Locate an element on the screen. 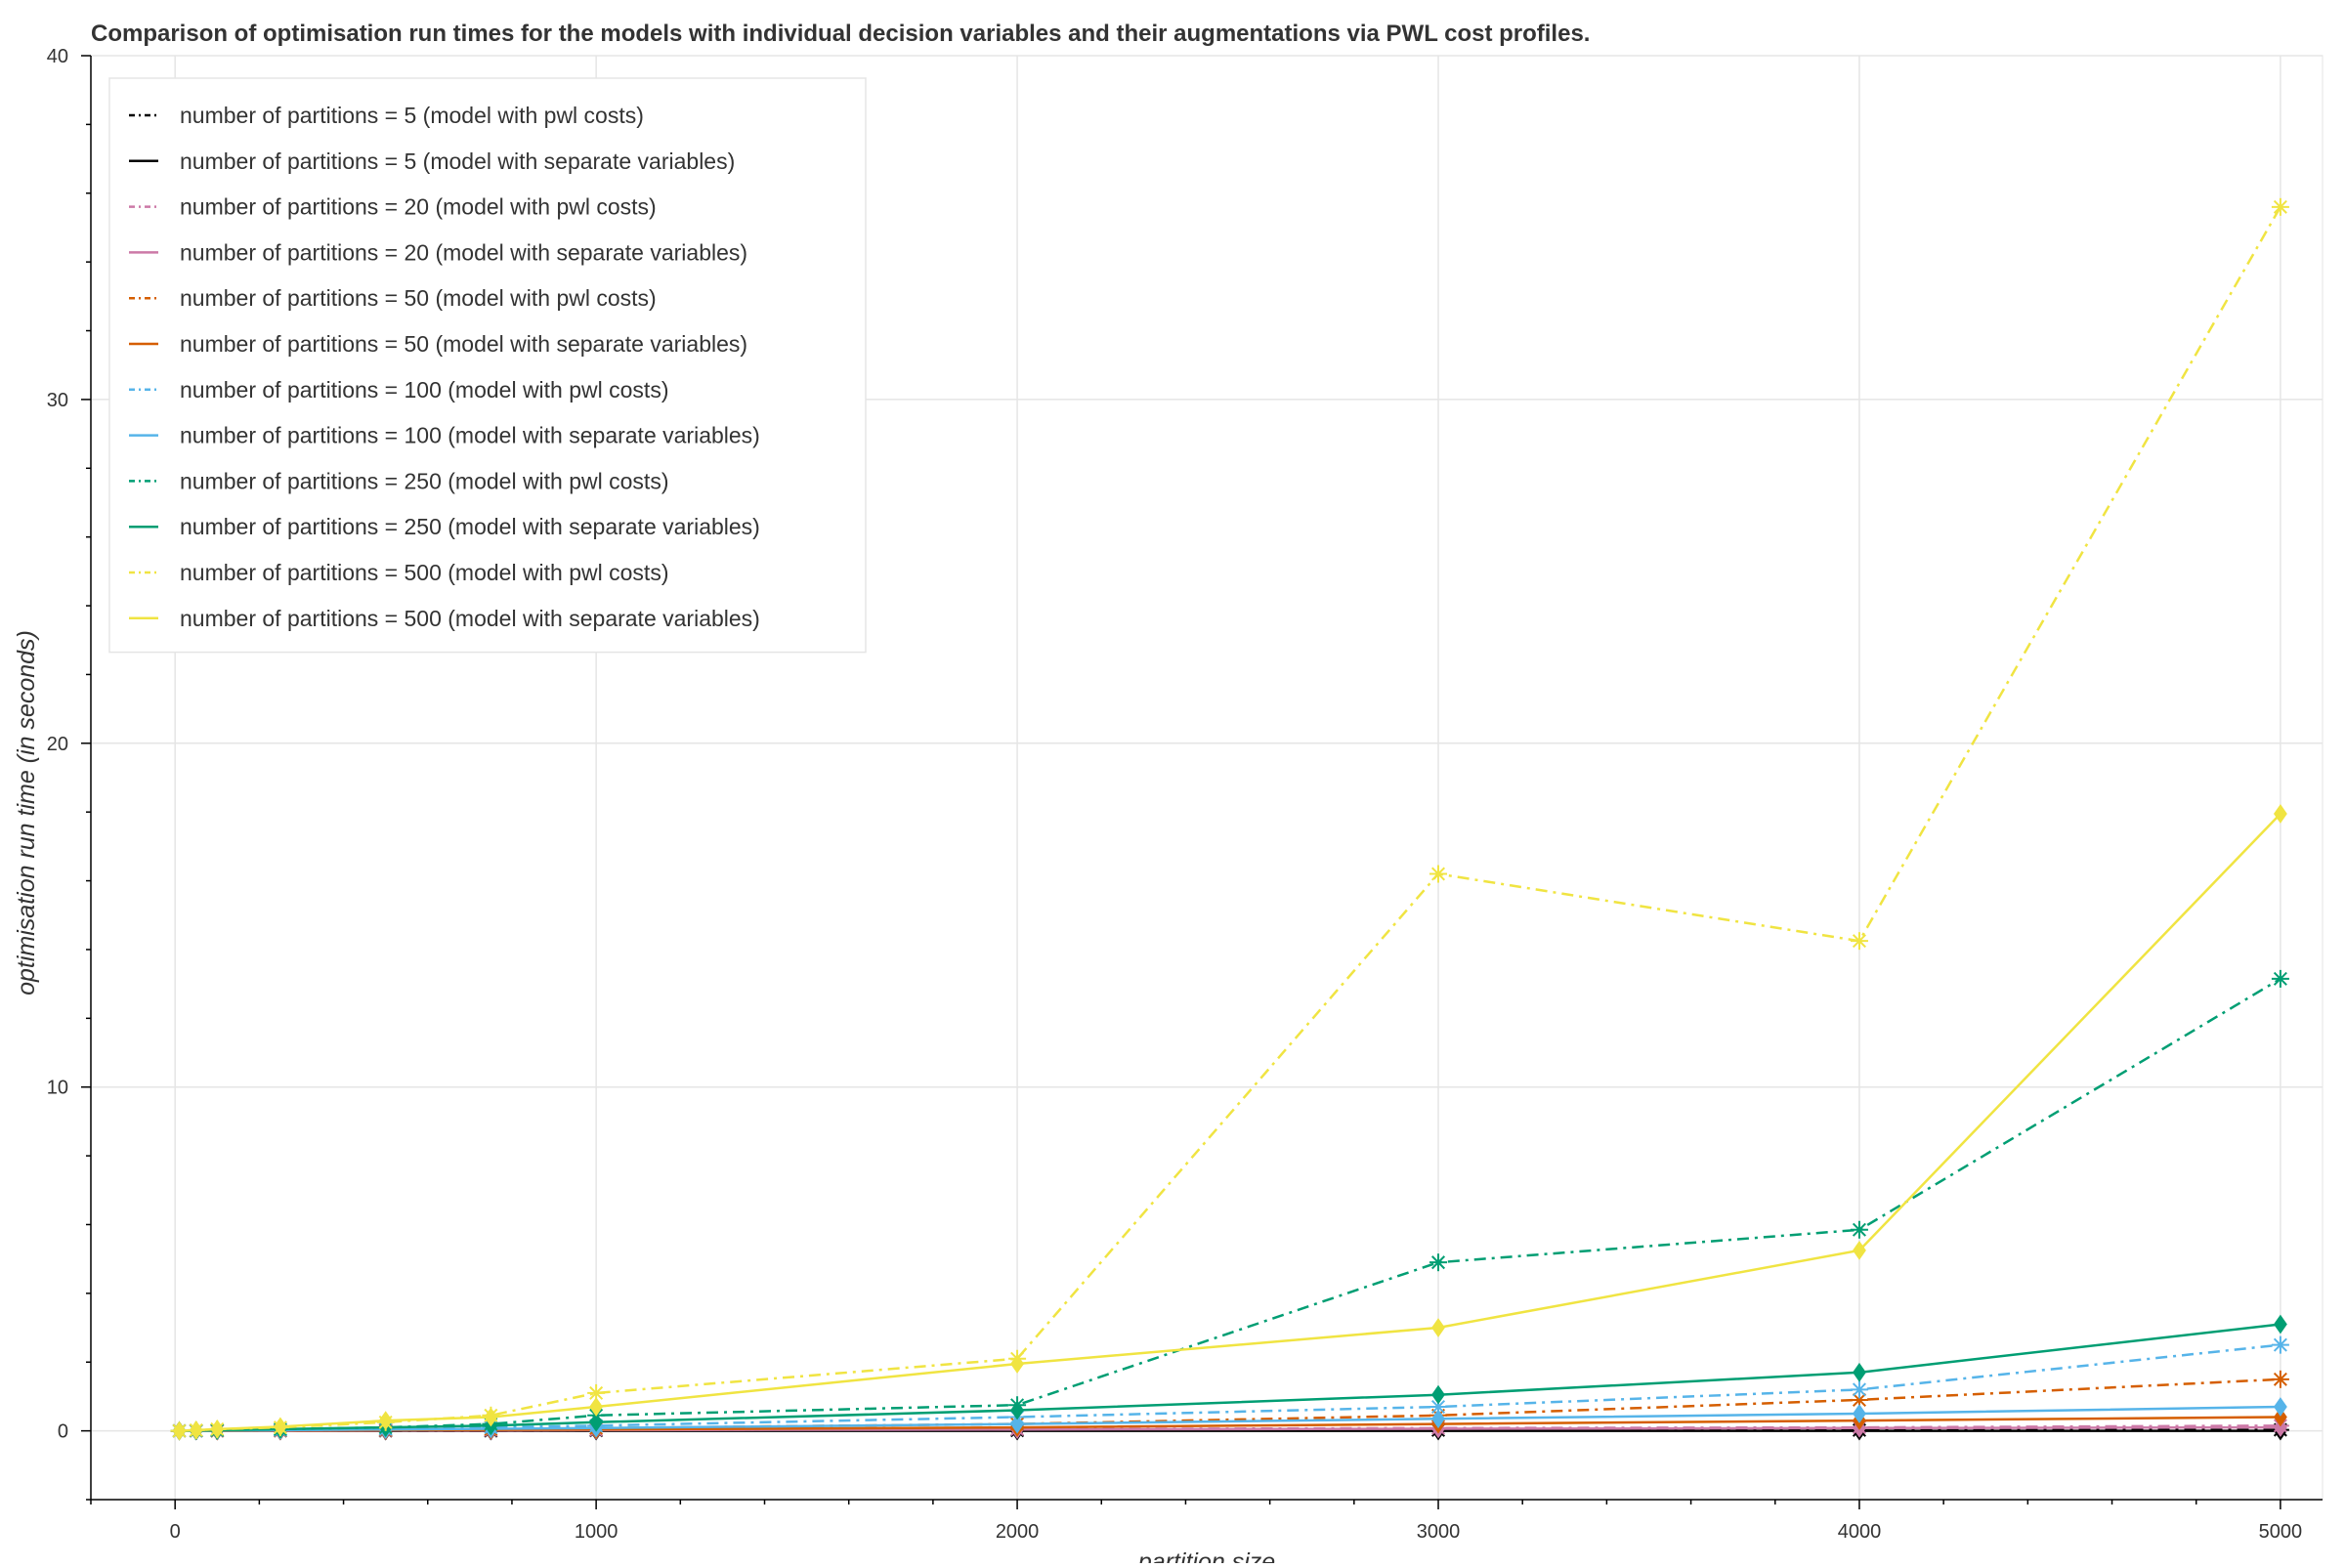 The width and height of the screenshot is (2345, 1568). y-tick-label: 0 is located at coordinates (63, 1432).